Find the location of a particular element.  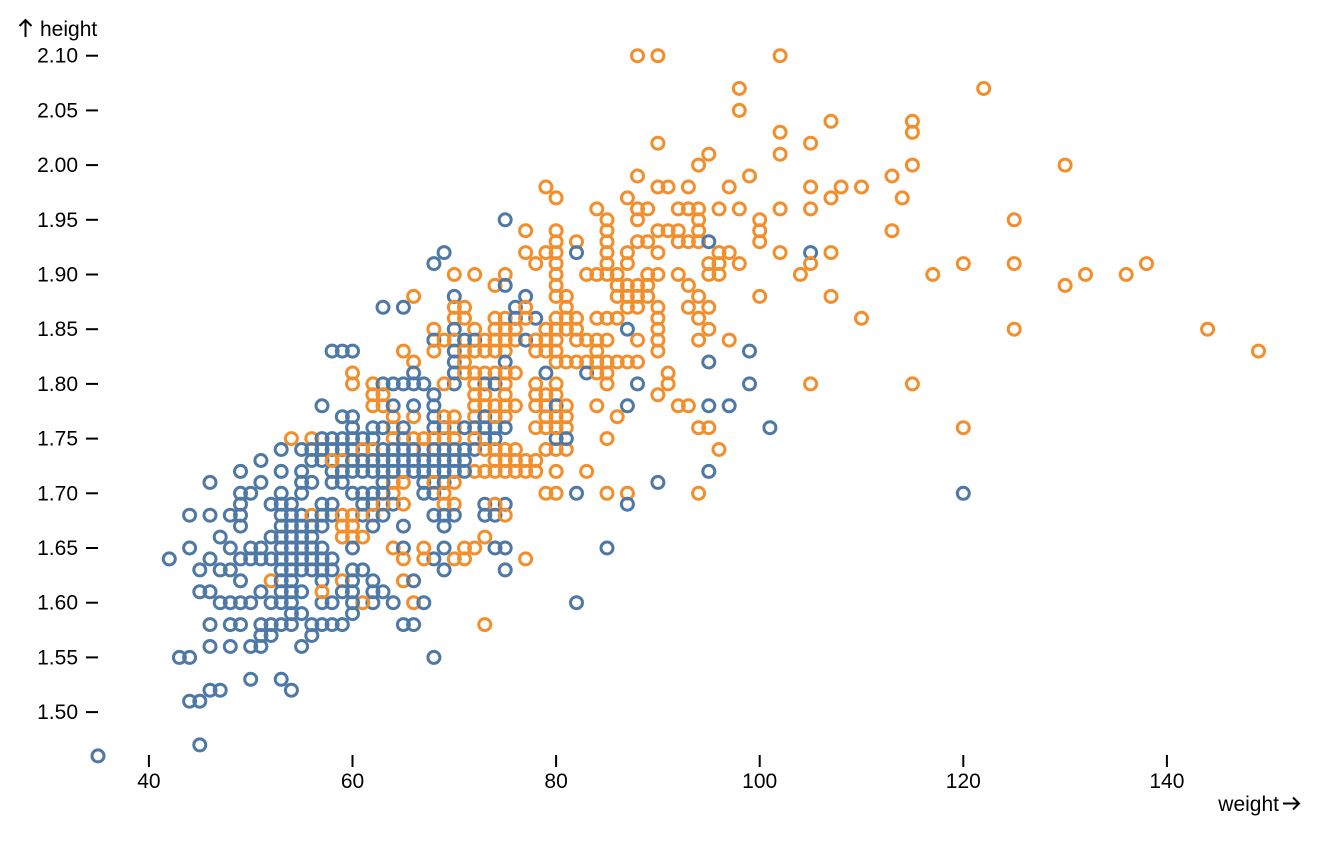

svg-text: 60 is located at coordinates (352, 781).